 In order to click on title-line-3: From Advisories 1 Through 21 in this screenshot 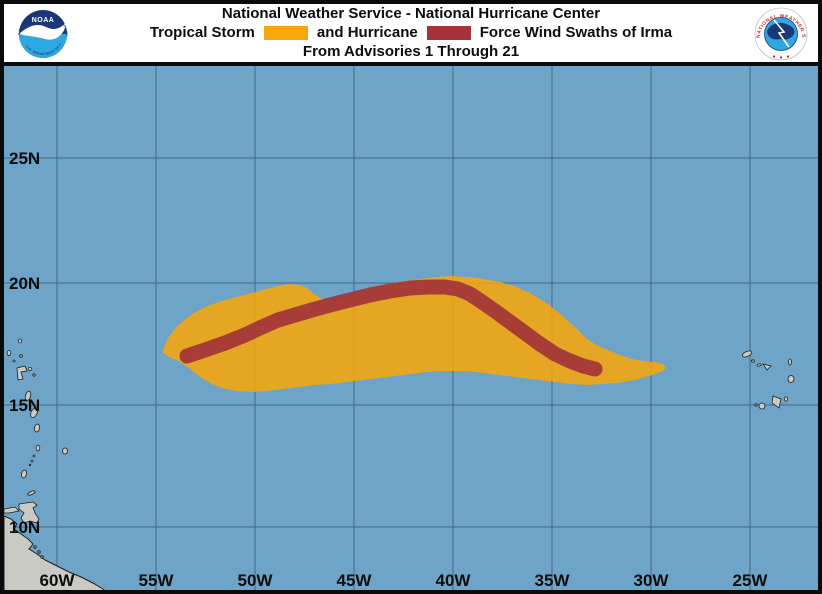, I will do `click(411, 51)`.